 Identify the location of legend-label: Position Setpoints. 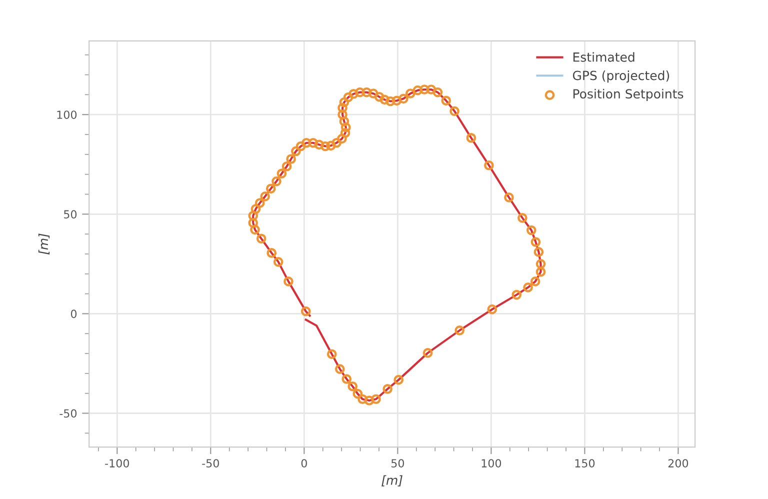
(628, 94).